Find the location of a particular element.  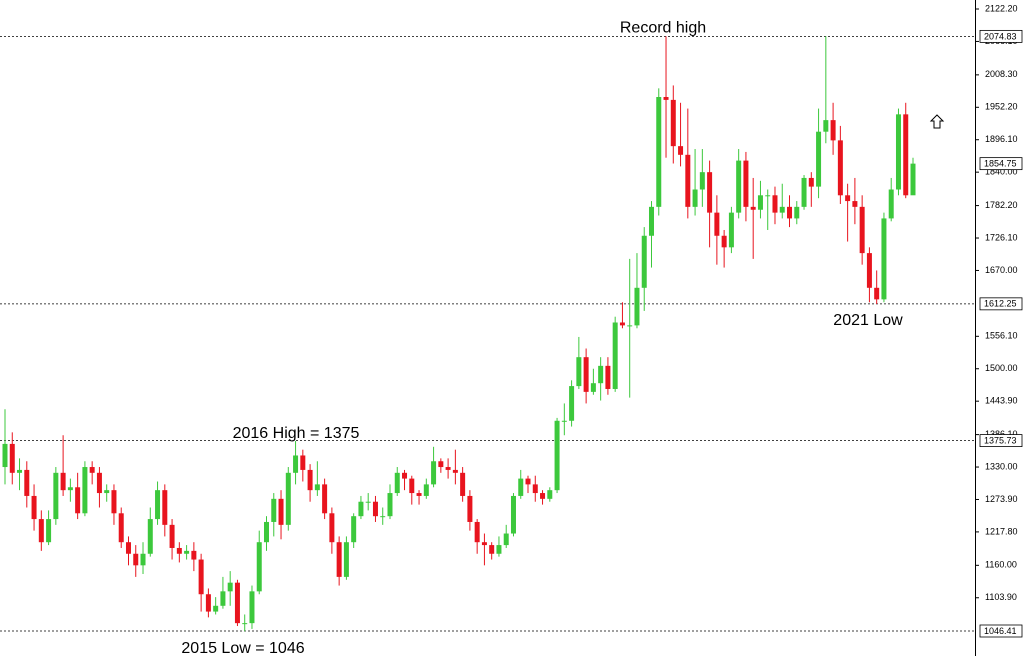

y-tick-label: 1670.00 is located at coordinates (1001, 270).